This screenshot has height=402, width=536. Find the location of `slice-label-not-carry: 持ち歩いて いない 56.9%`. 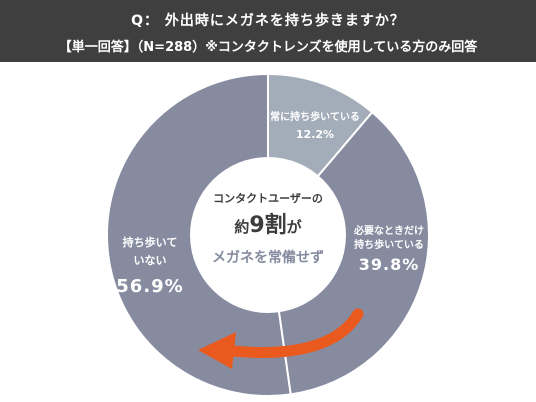

slice-label-not-carry: 持ち歩いて いない 56.9% is located at coordinates (149, 266).